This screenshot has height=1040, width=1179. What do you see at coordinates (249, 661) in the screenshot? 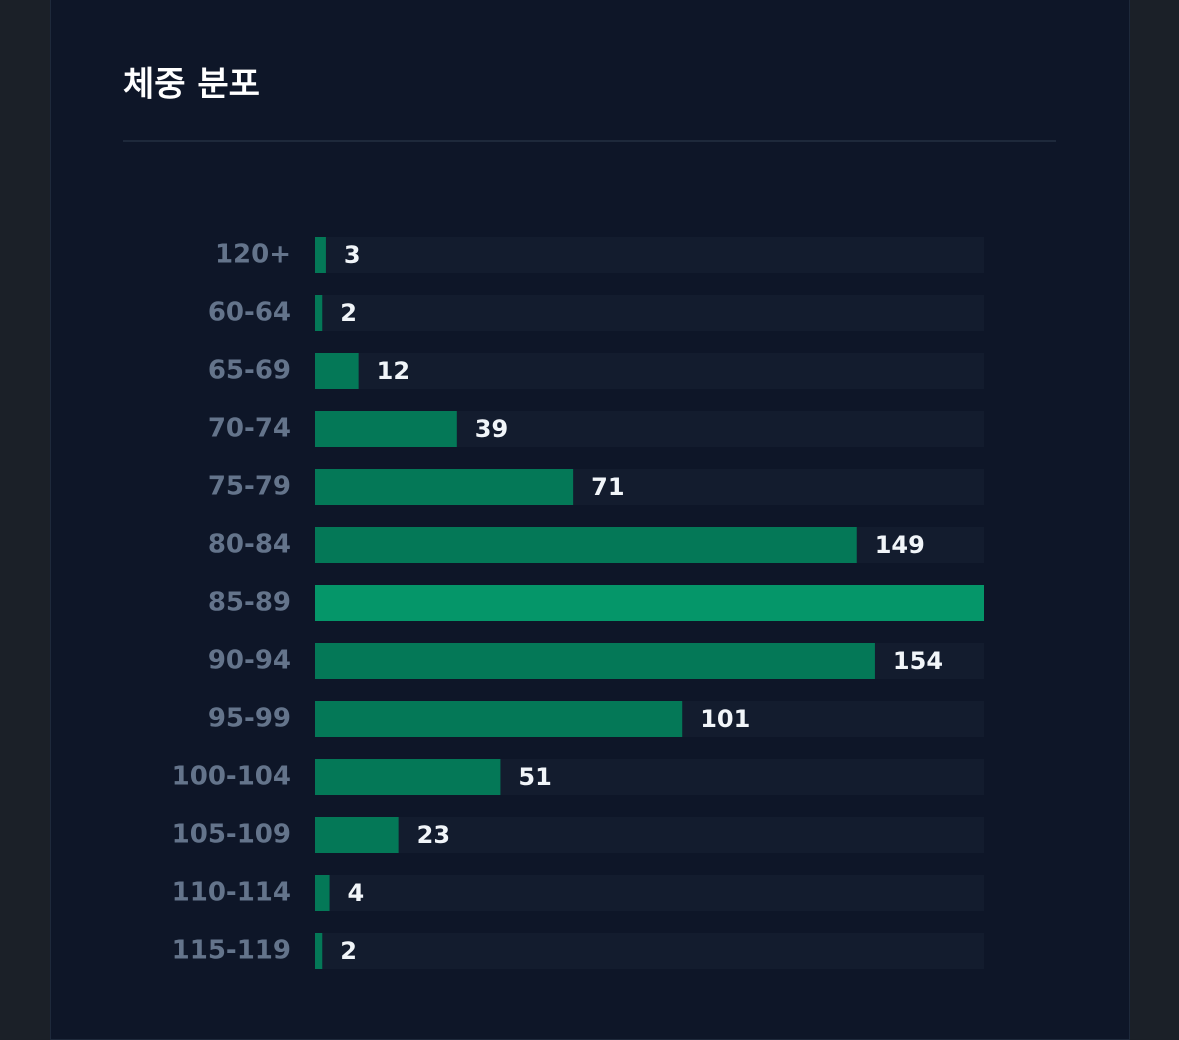
I see `category-label: 90-94` at bounding box center [249, 661].